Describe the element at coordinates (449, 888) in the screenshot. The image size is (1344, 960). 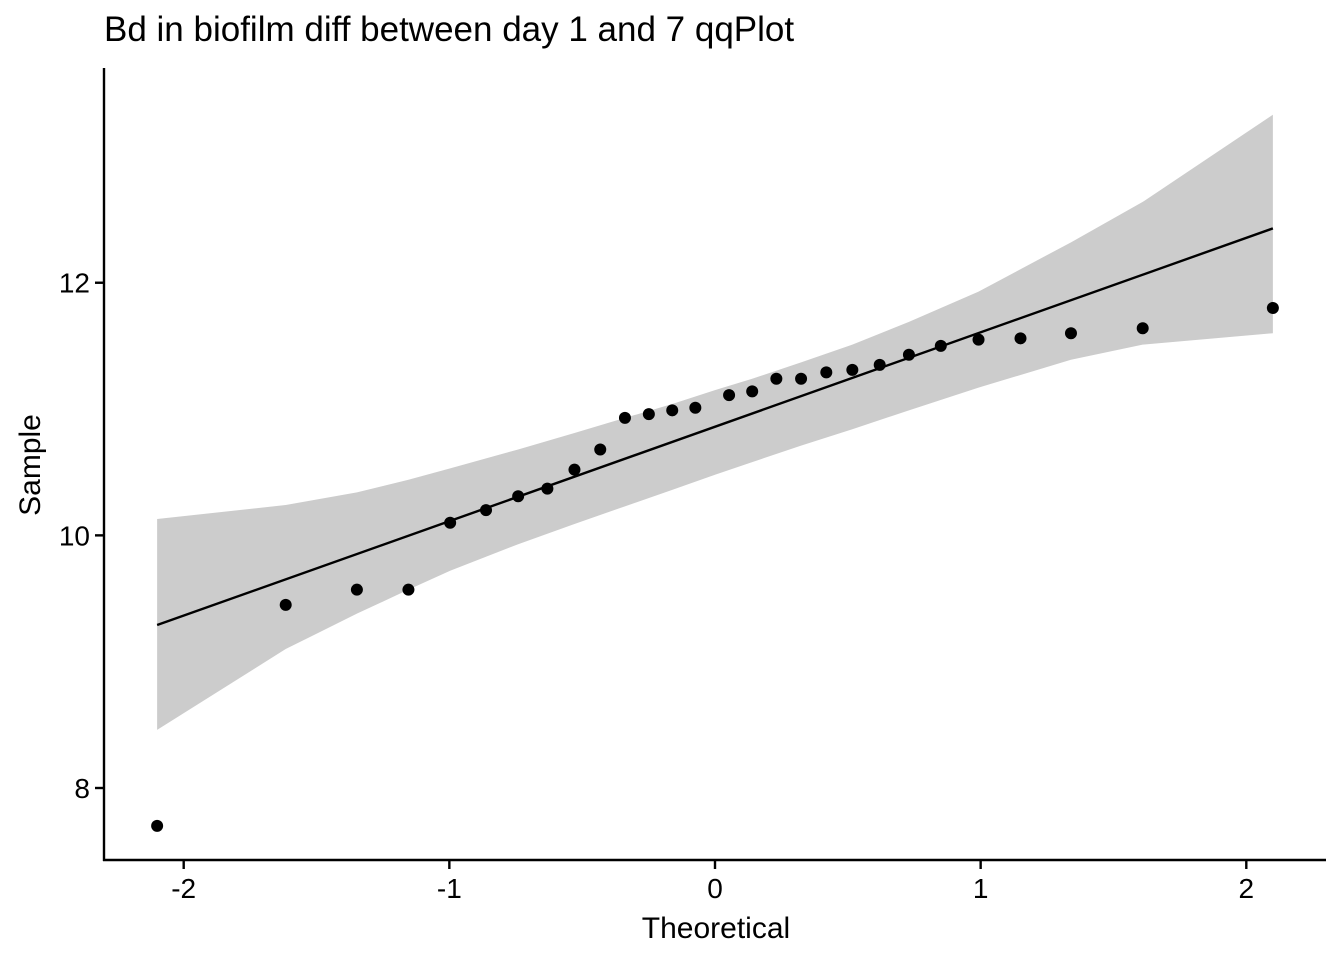
I see `x-tick-label: -1` at that location.